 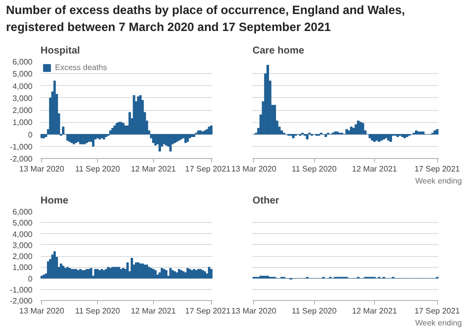 I want to click on chart-subtitle: Hospital, so click(x=60, y=51).